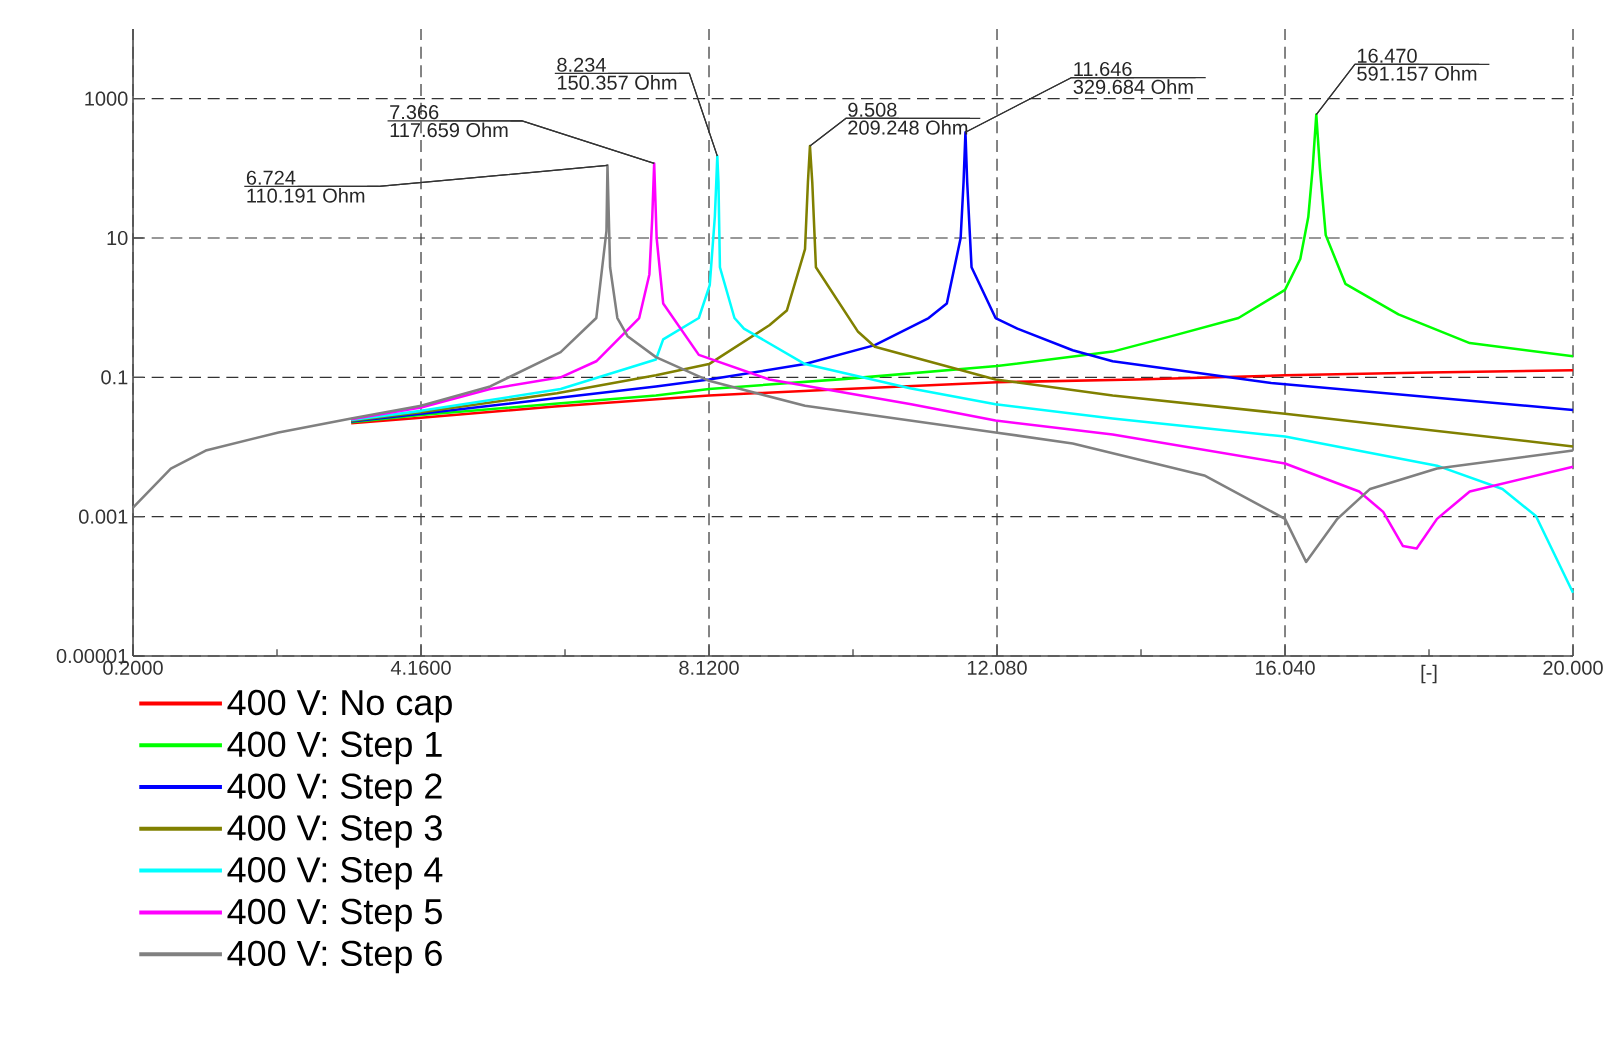  I want to click on legend-label: 400 V: Step 6, so click(334, 957).